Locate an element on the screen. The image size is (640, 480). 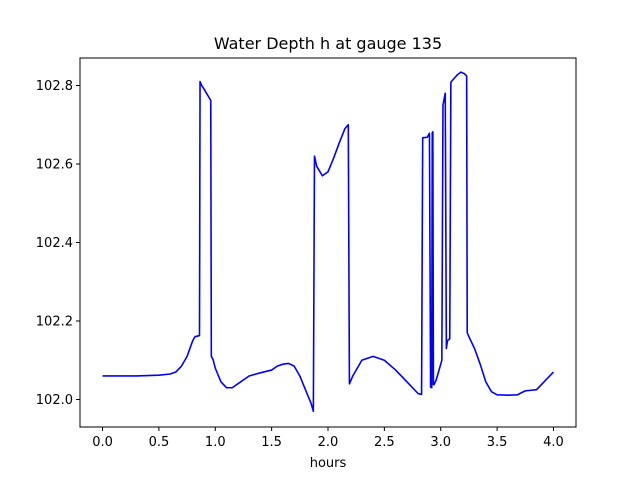
x-tick-label: 0.0 is located at coordinates (102, 442).